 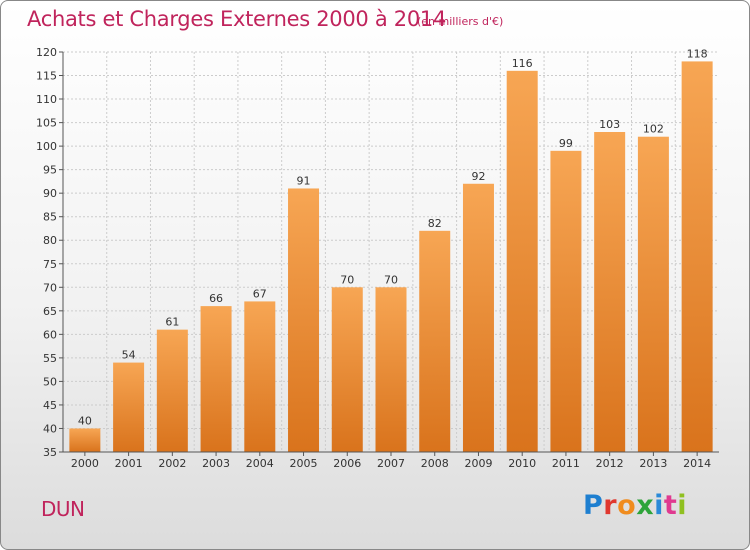 What do you see at coordinates (50, 193) in the screenshot?
I see `y-tick-label: 90` at bounding box center [50, 193].